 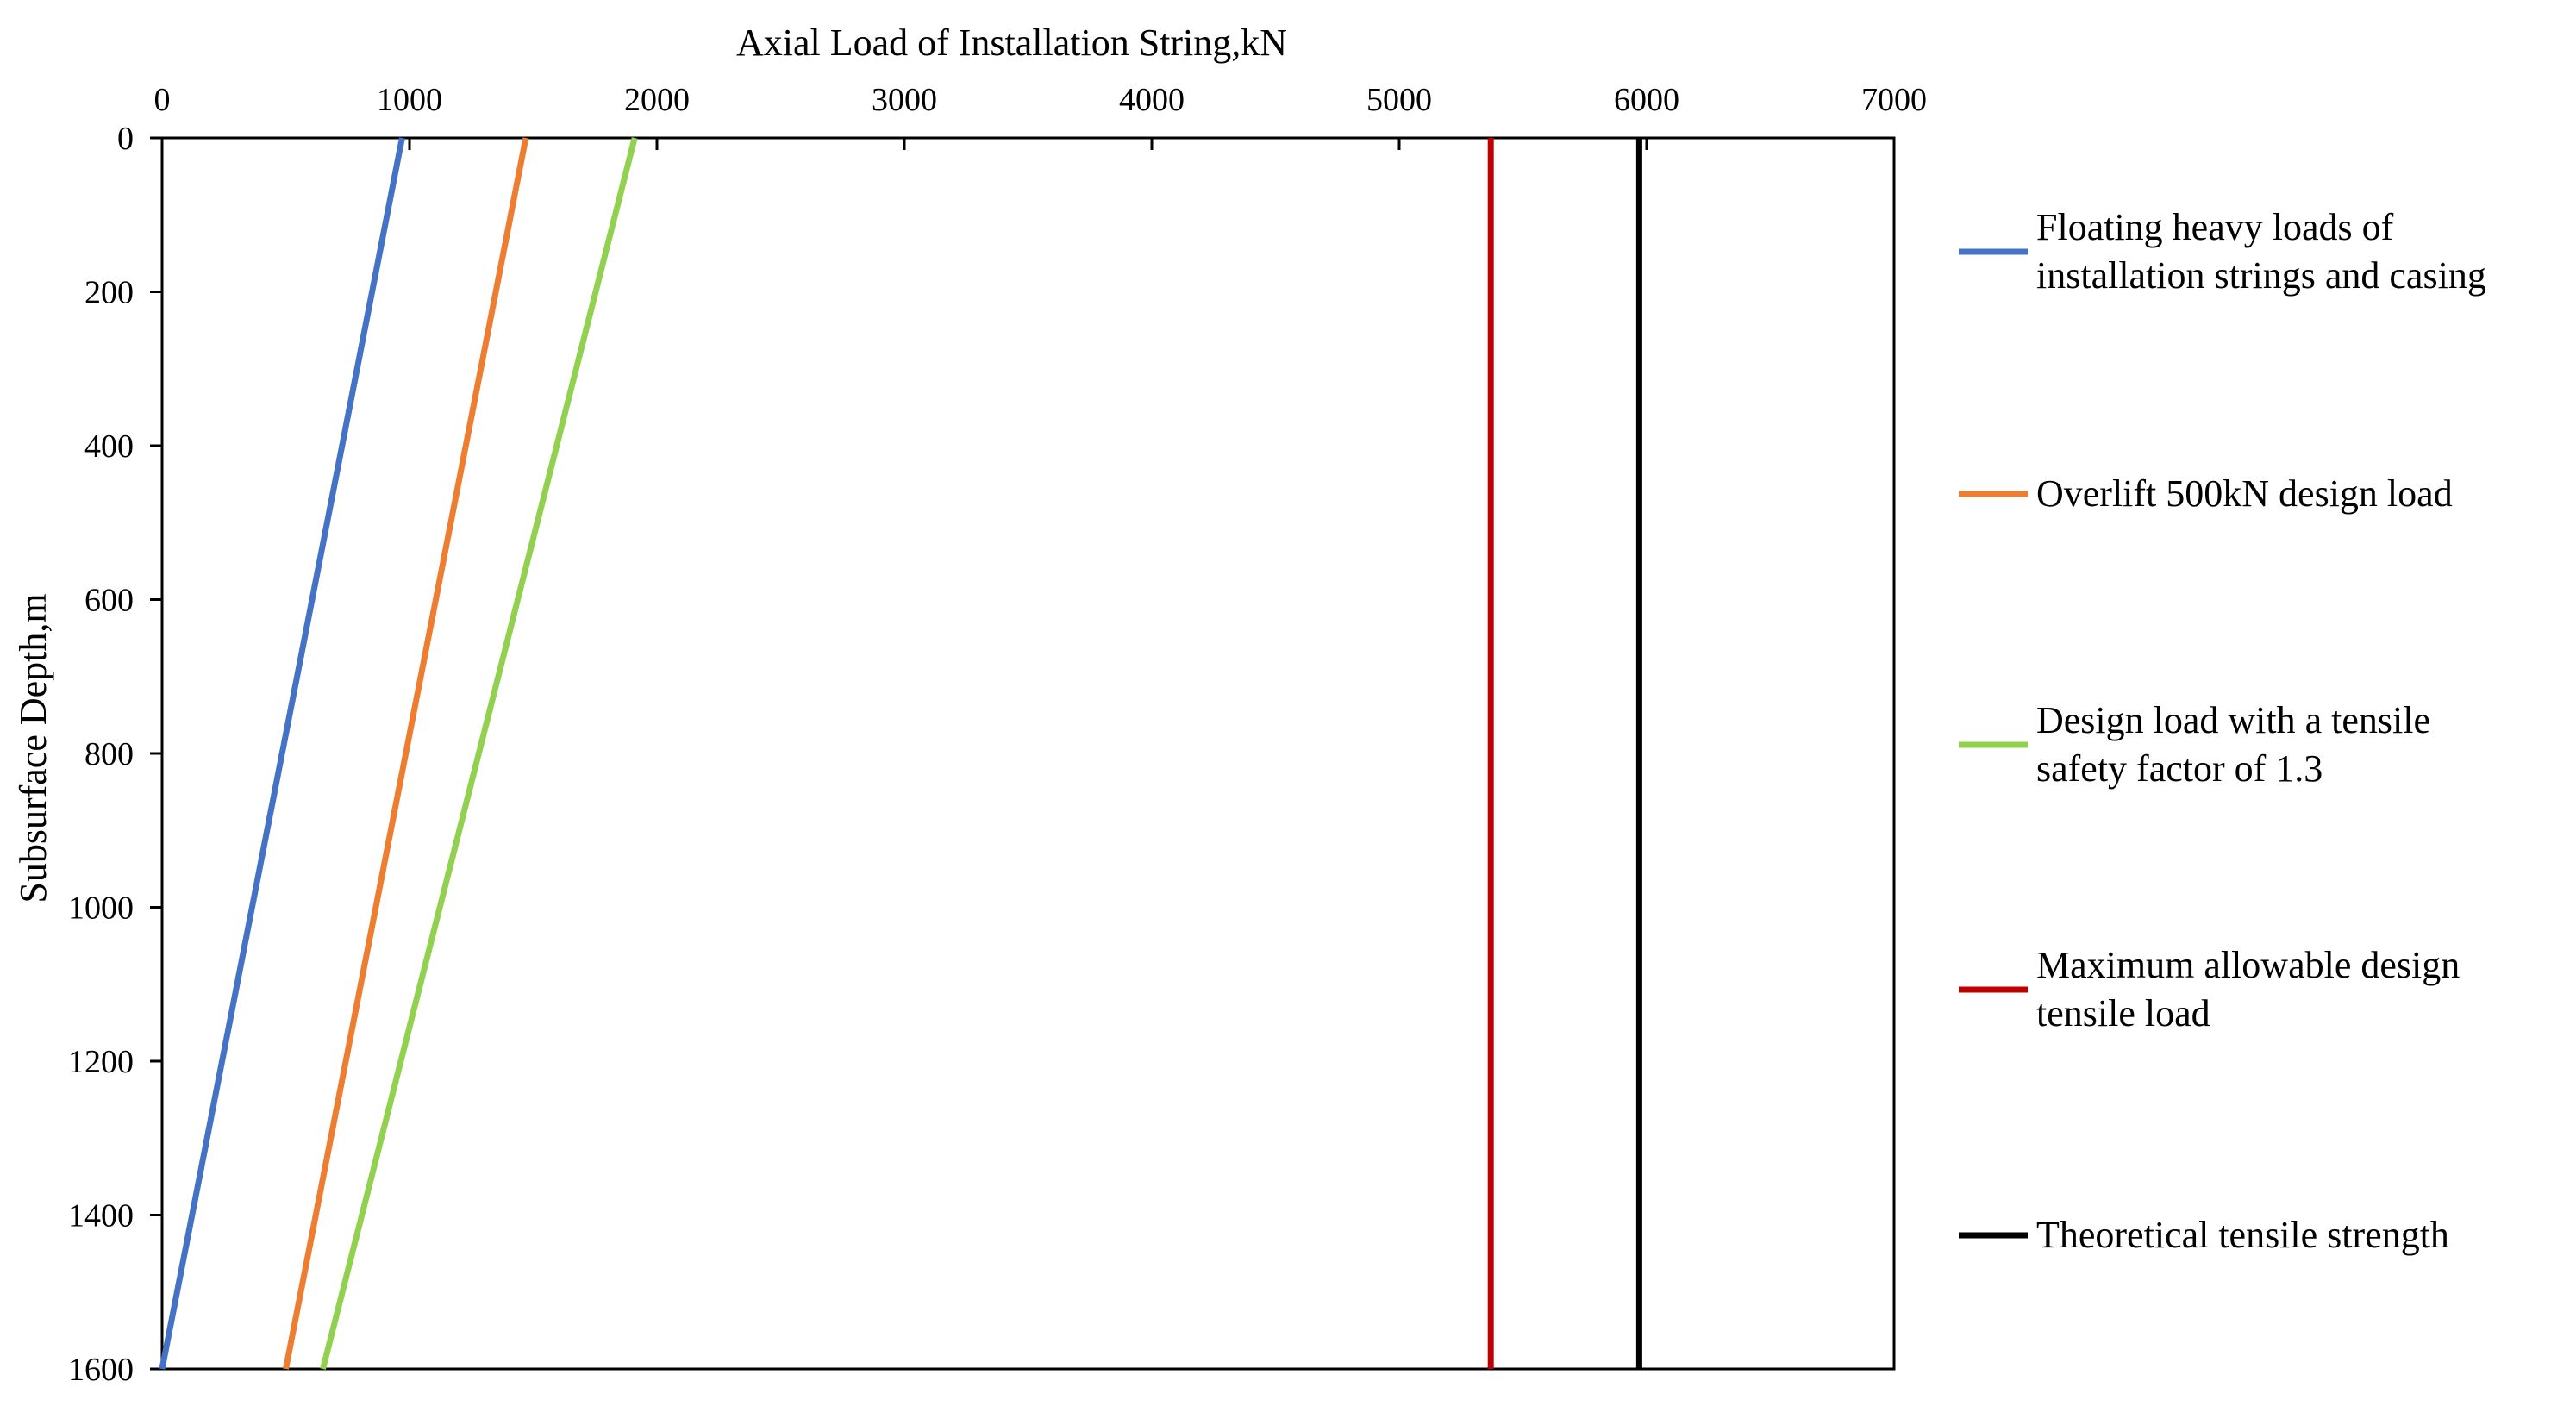 What do you see at coordinates (657, 100) in the screenshot?
I see `x-tick-label: 2000` at bounding box center [657, 100].